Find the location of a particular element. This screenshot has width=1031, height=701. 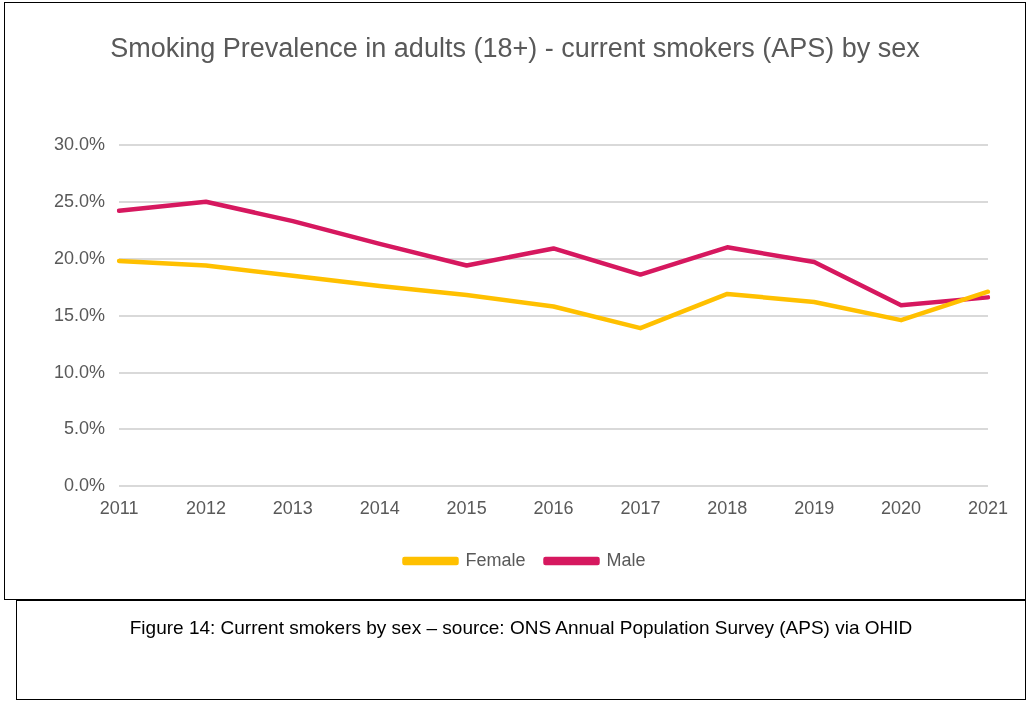

y-tick-label: 15.0% is located at coordinates (79, 314).